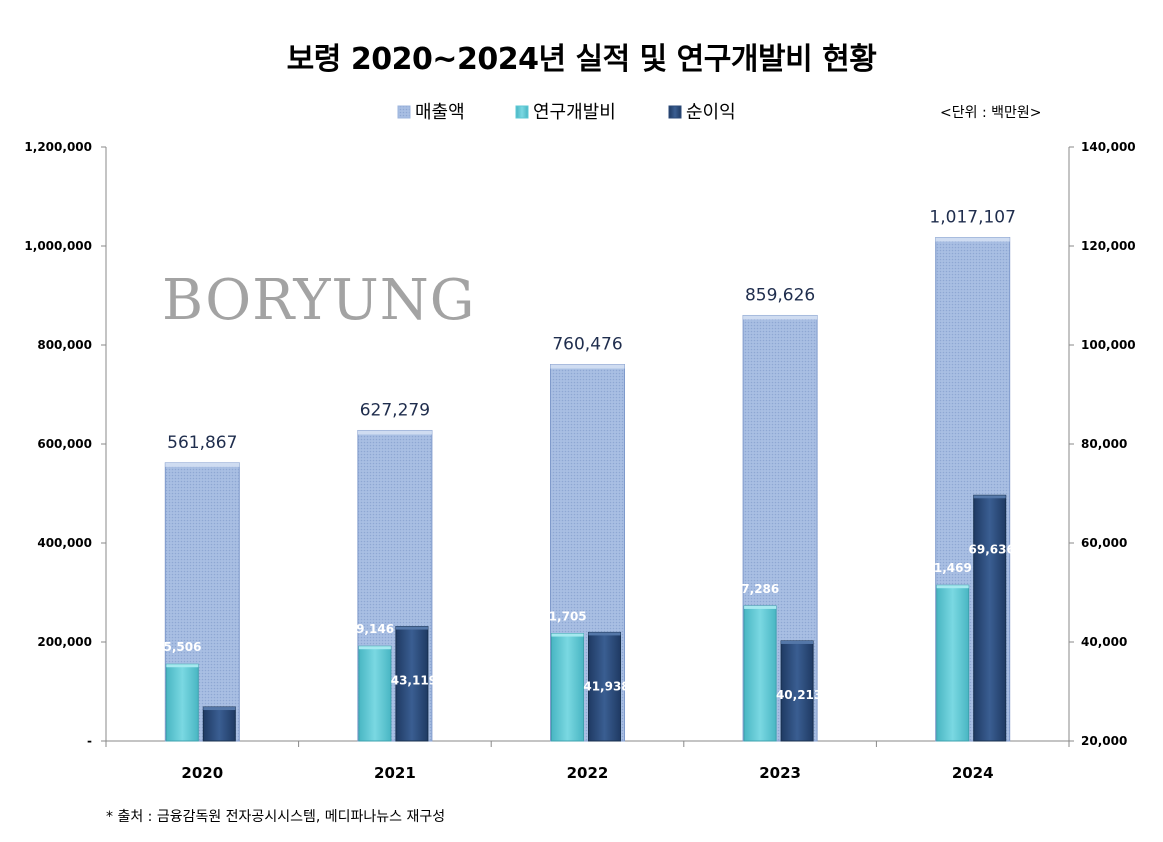 This screenshot has height=842, width=1163. Describe the element at coordinates (395, 773) in the screenshot. I see `category-label: 2021` at that location.